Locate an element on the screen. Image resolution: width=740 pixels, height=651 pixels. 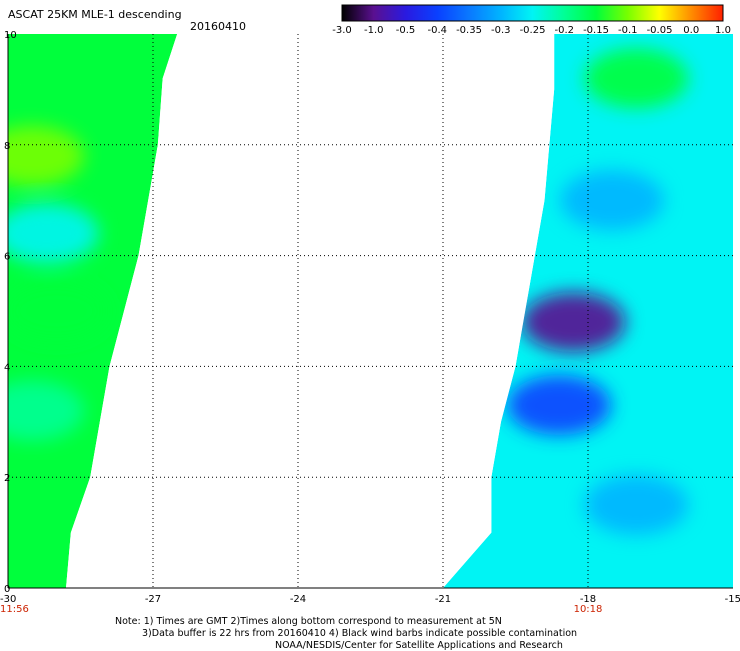
y-tick-label: 0 is located at coordinates (7, 589).